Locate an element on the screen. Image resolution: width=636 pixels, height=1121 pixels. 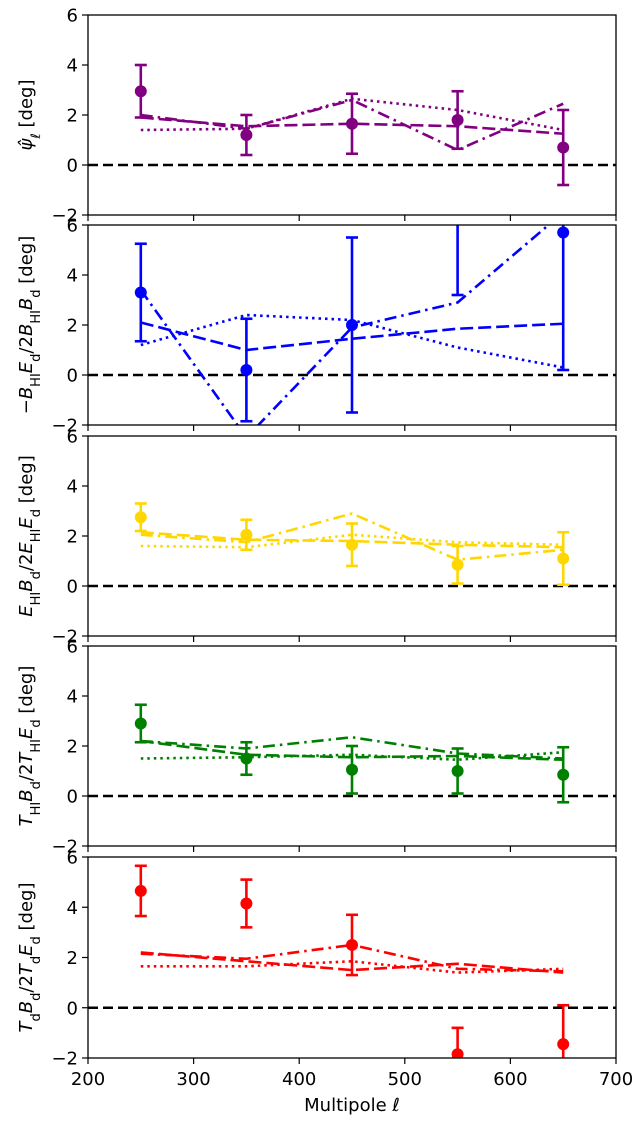
x-tick-label: 200 is located at coordinates (88, 1079).